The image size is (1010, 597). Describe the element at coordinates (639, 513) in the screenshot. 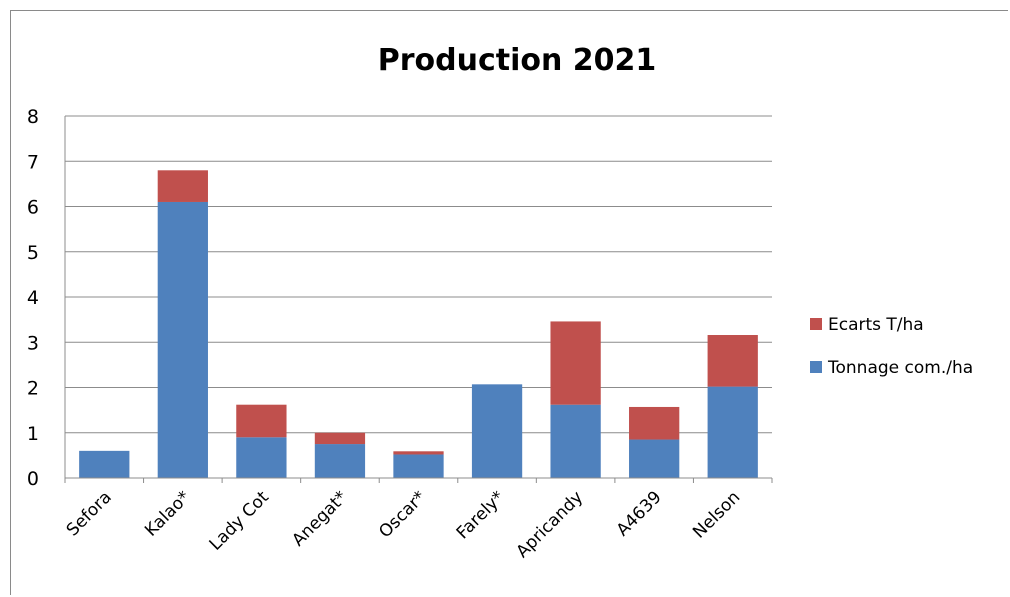

I see `x-tick-label: A4639` at that location.